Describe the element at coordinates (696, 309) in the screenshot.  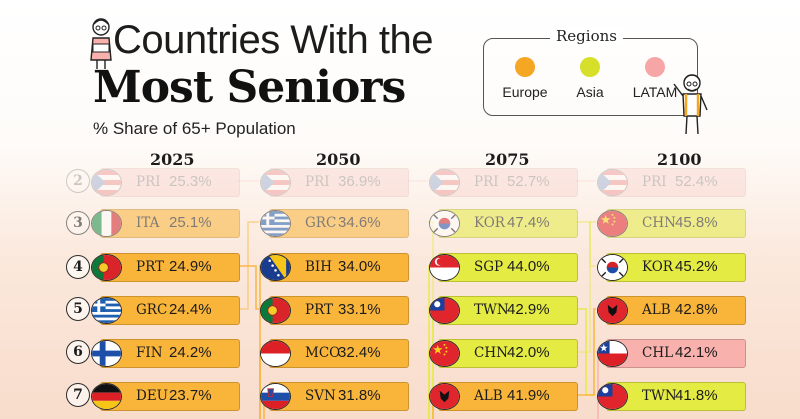
I see `value-label: 42.8%` at that location.